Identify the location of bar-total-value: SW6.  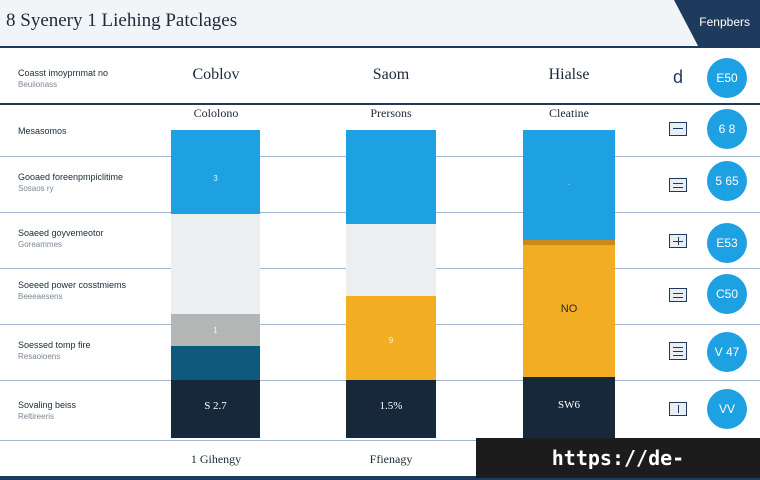
(569, 405).